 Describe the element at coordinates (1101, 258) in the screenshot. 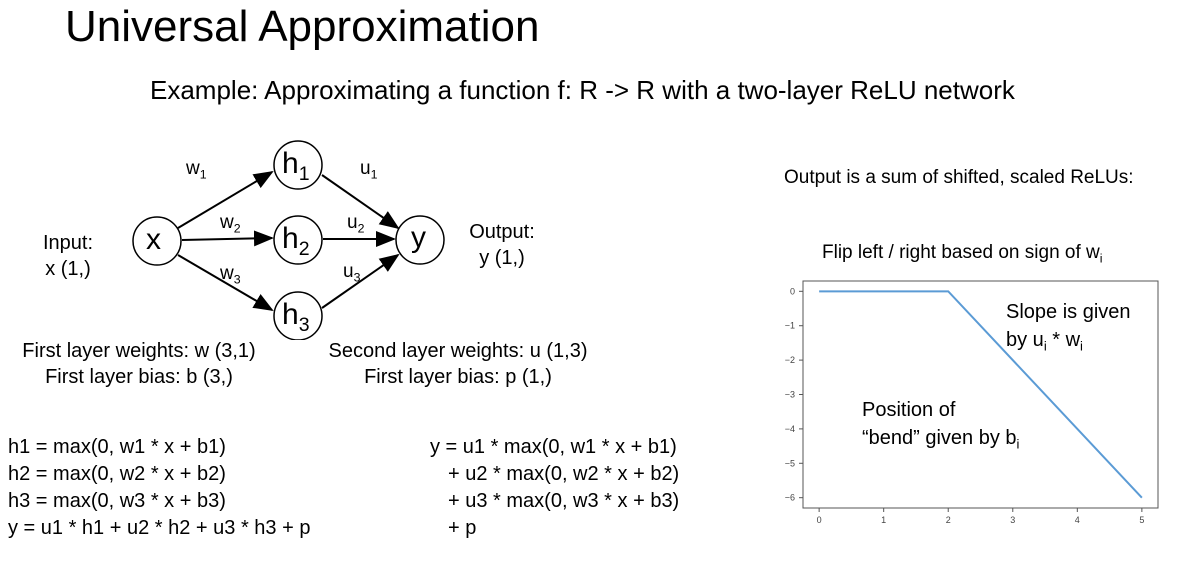

I see `flip-note-subscript: i` at that location.